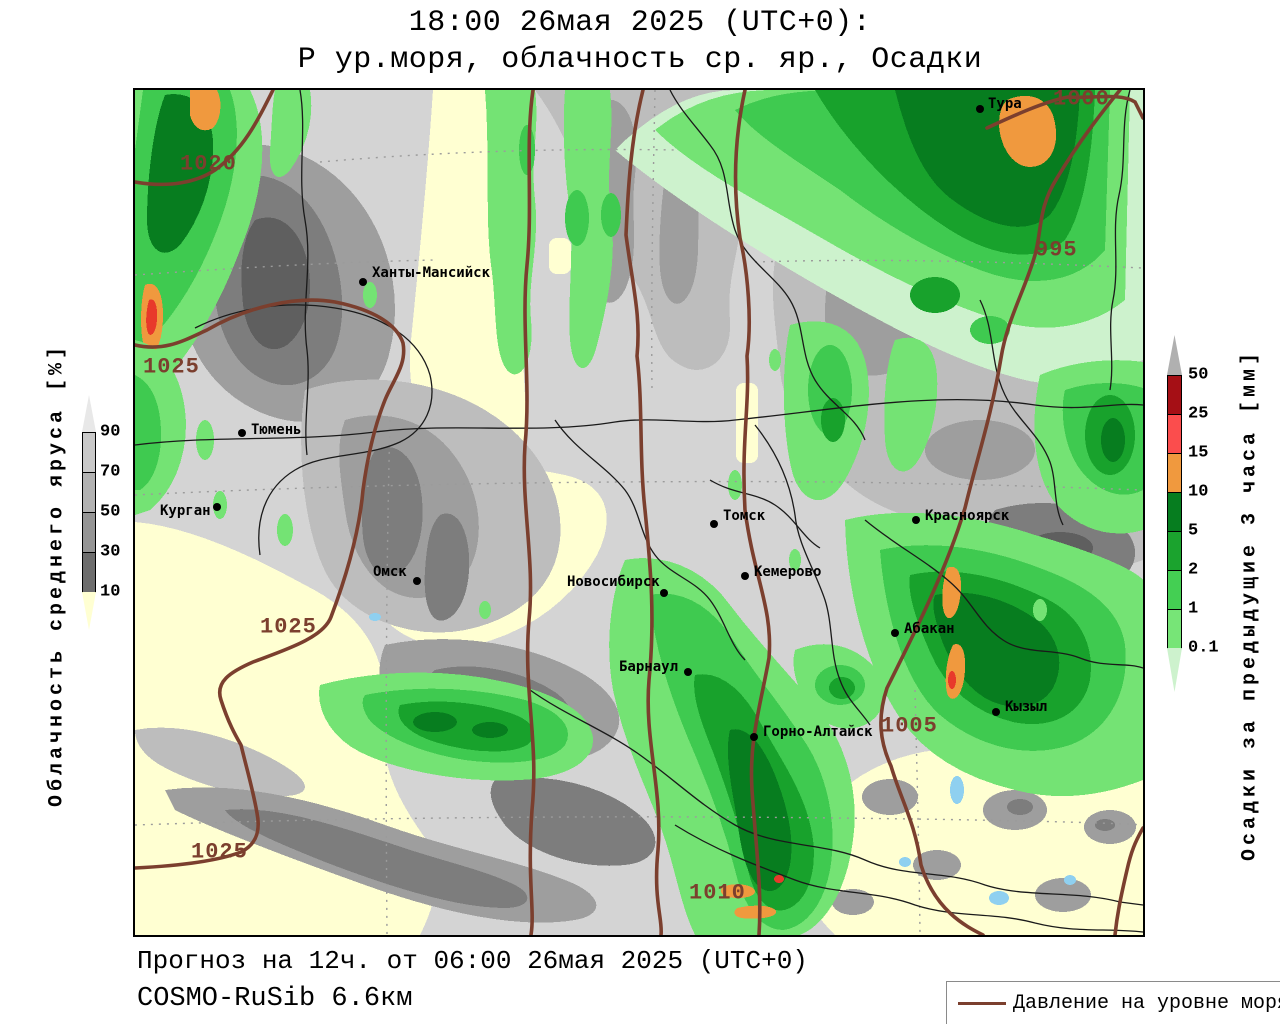 The image size is (1280, 1024). What do you see at coordinates (982, 1003) in the screenshot?
I see `pressure-line-sample` at bounding box center [982, 1003].